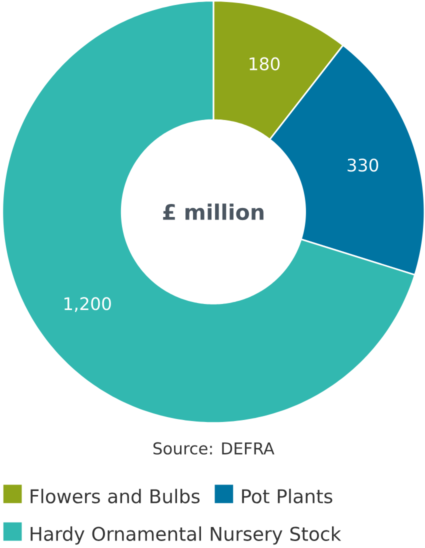 The image size is (425, 548). I want to click on data-label: 180, so click(265, 63).